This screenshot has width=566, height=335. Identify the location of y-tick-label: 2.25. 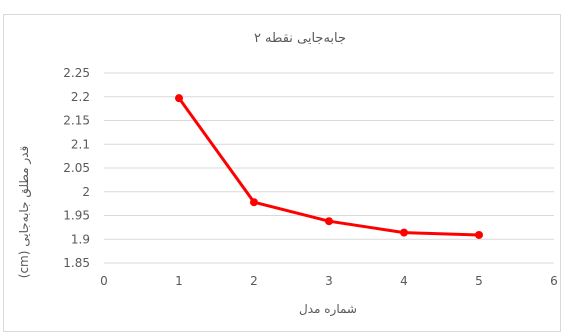
(76, 73).